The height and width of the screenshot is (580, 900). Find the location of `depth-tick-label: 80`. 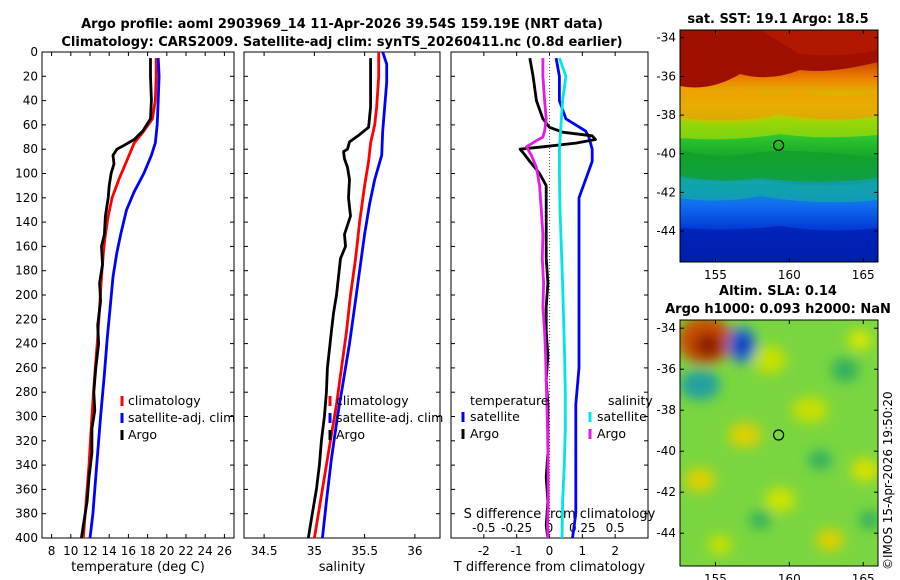

depth-tick-label: 80 is located at coordinates (30, 149).